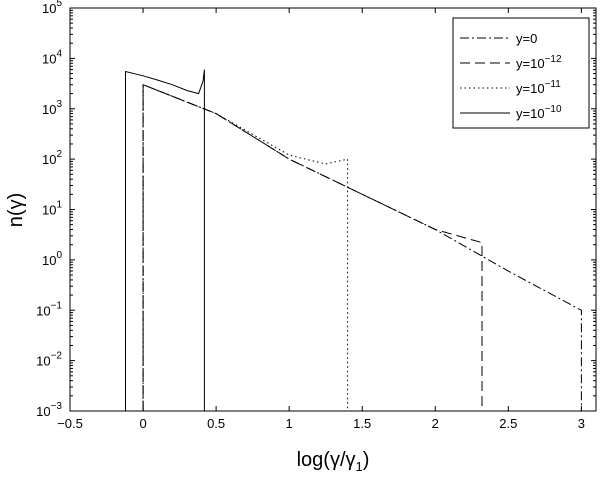 This screenshot has height=479, width=600. What do you see at coordinates (70, 423) in the screenshot?
I see `x-tick-label-0: −0.5` at bounding box center [70, 423].